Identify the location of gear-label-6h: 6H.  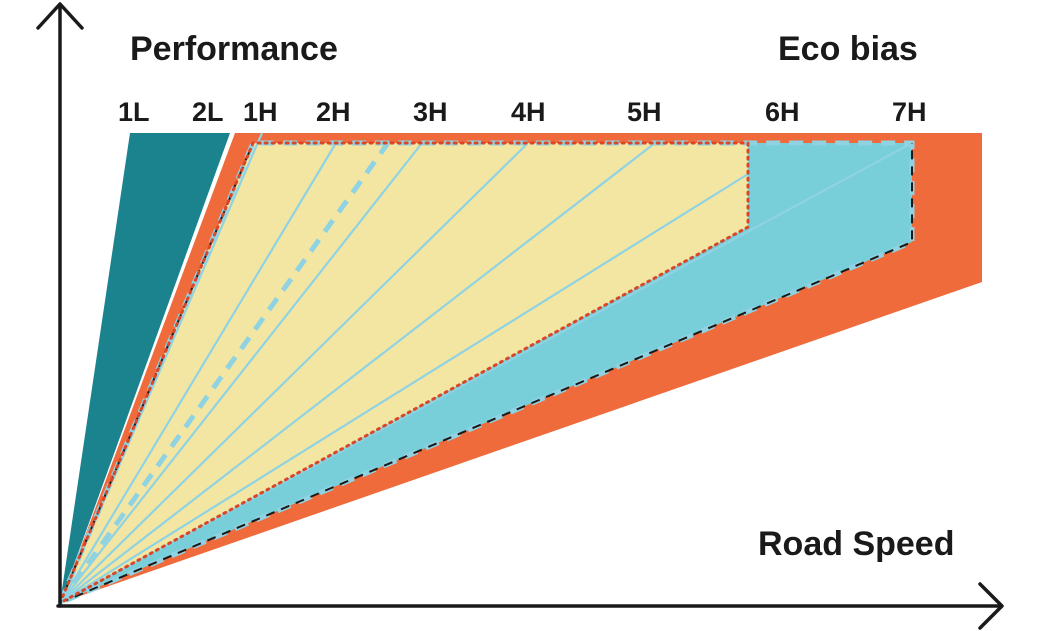
(782, 112).